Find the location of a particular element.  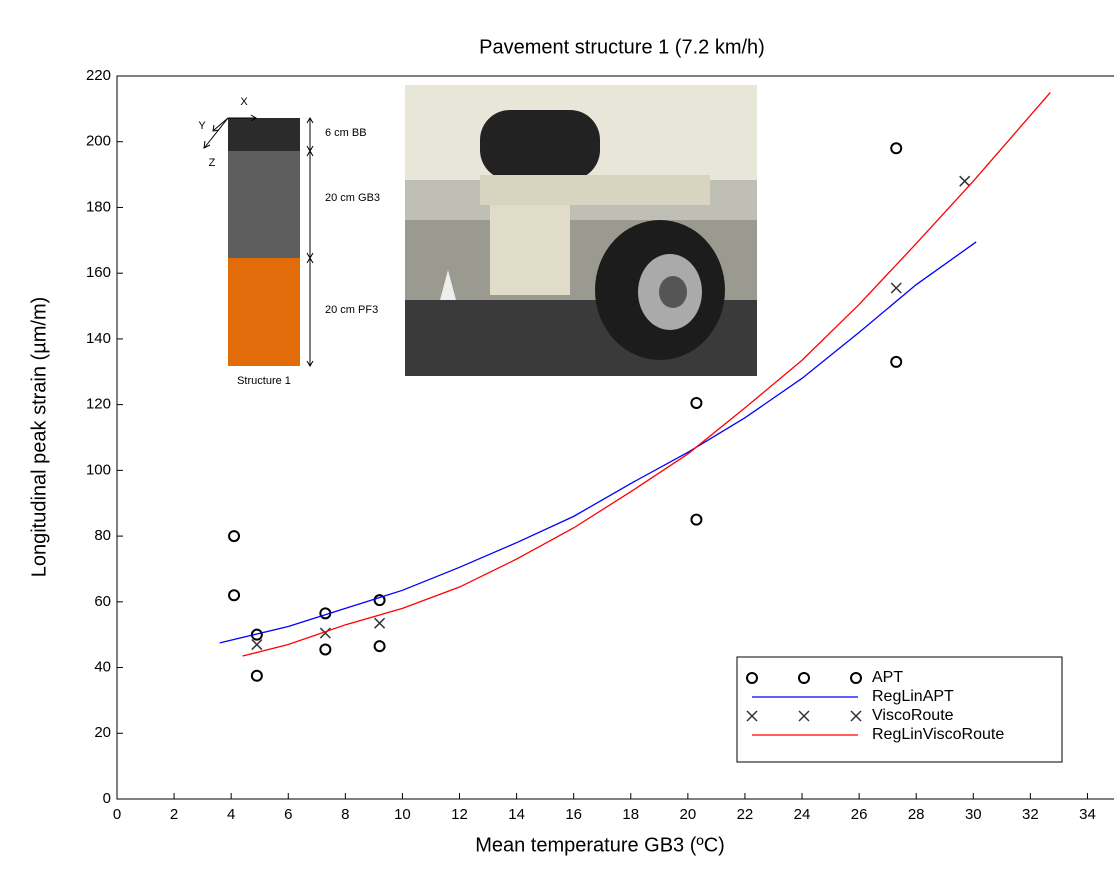

y-tick-label: 200 is located at coordinates (98, 141).